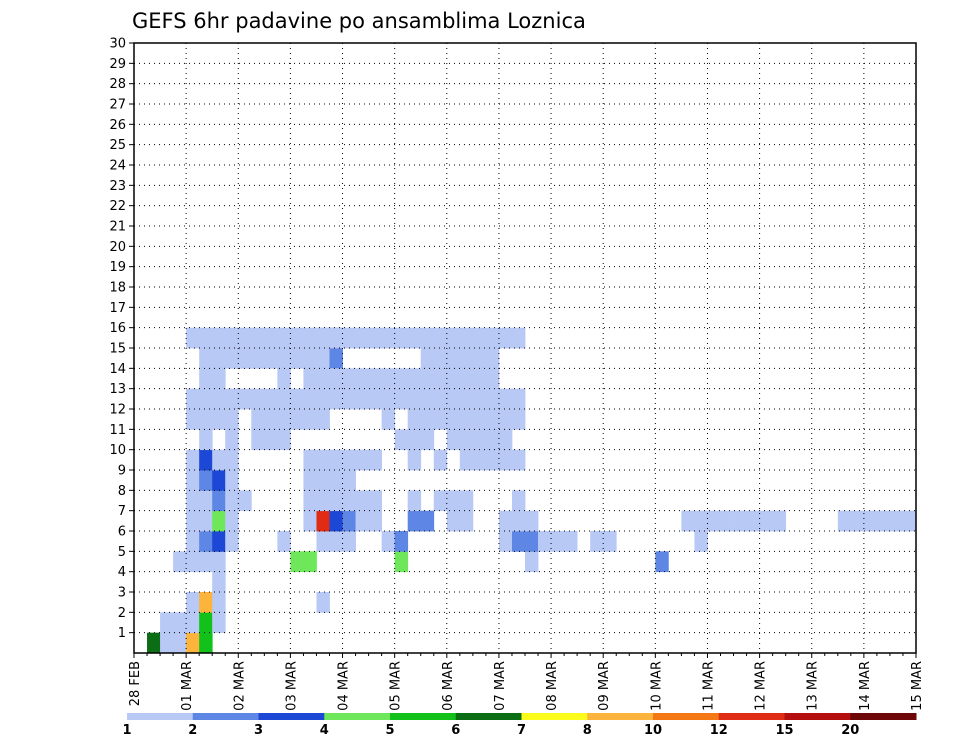 The height and width of the screenshot is (742, 960). Describe the element at coordinates (653, 730) in the screenshot. I see `colorbar-label: 10` at that location.